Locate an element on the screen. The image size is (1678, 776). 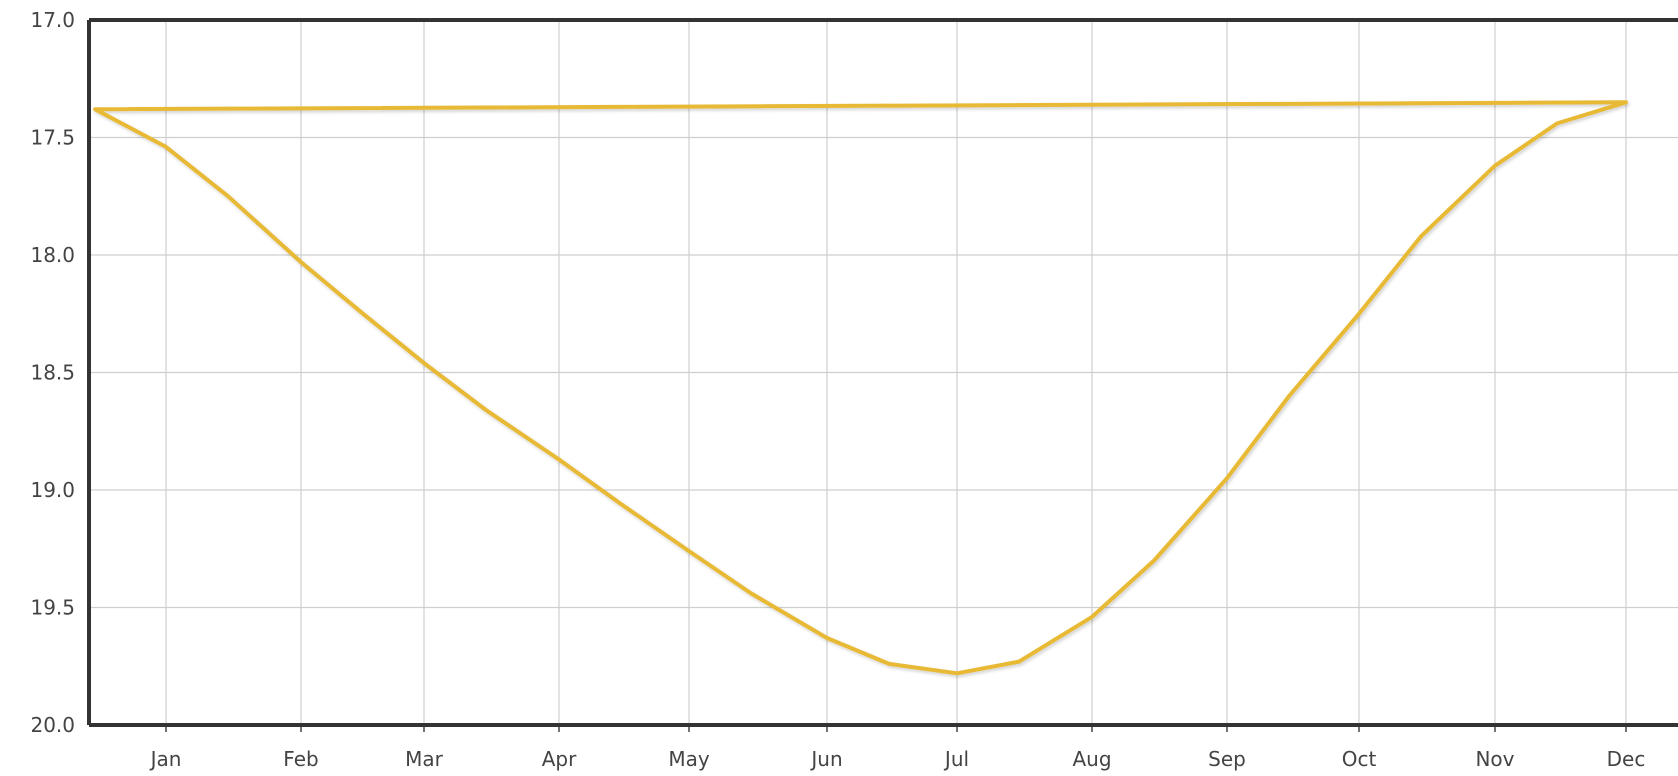
x-tick-label: Jan is located at coordinates (165, 759).